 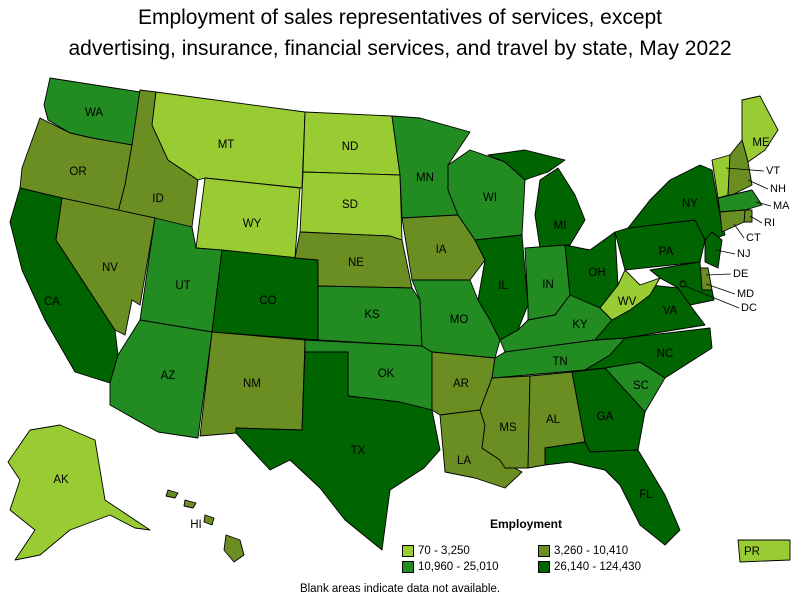 I want to click on state-TX, so click(x=338, y=451).